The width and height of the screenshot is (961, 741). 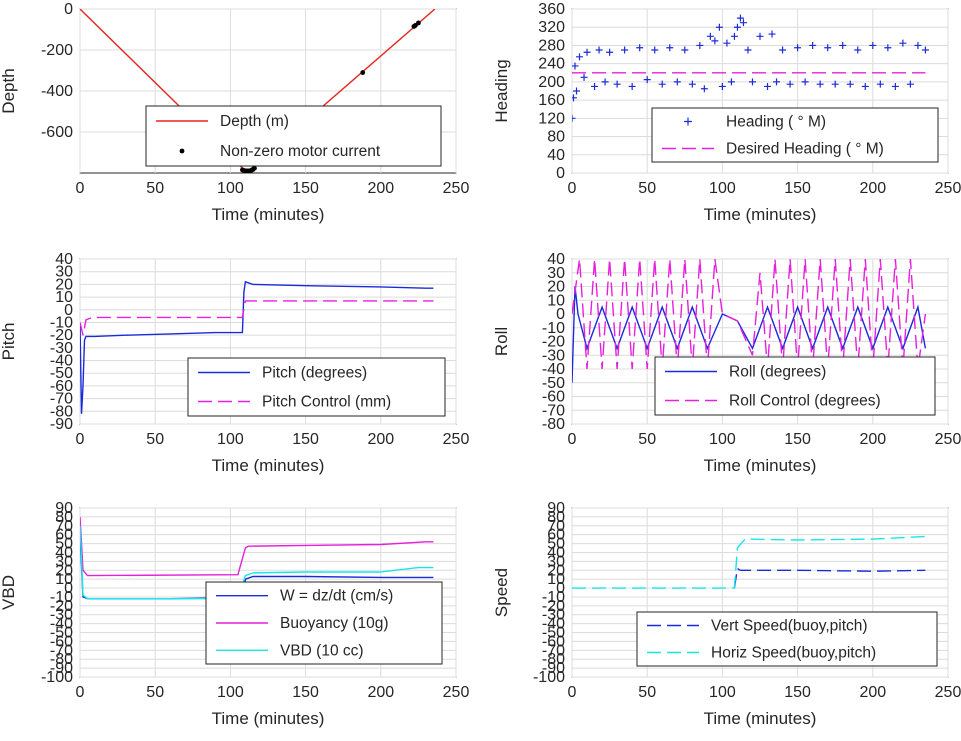 What do you see at coordinates (872, 188) in the screenshot?
I see `heading-xtick-label: 200` at bounding box center [872, 188].